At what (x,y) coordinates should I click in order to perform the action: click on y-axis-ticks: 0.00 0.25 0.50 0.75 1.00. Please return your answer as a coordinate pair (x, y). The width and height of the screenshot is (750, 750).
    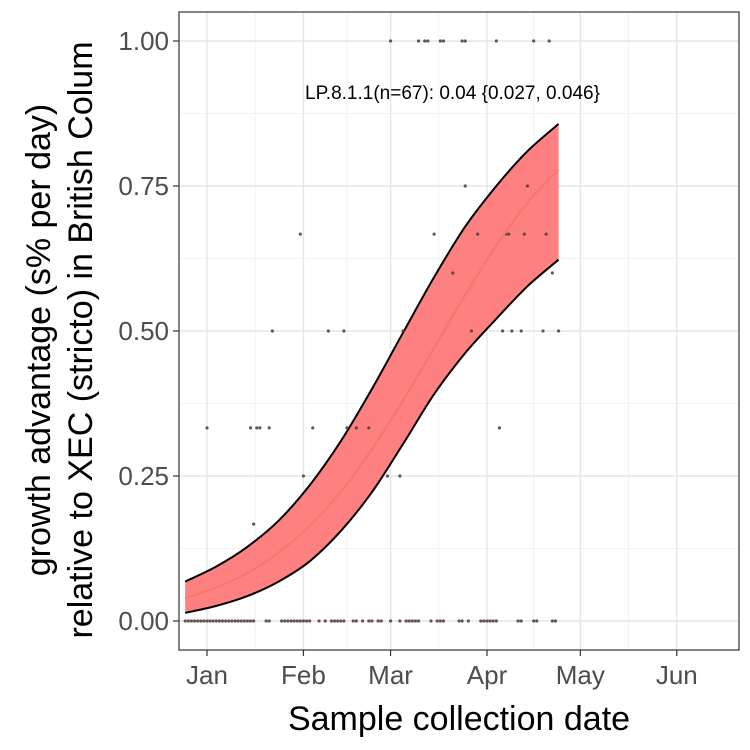
    Looking at the image, I should click on (148, 331).